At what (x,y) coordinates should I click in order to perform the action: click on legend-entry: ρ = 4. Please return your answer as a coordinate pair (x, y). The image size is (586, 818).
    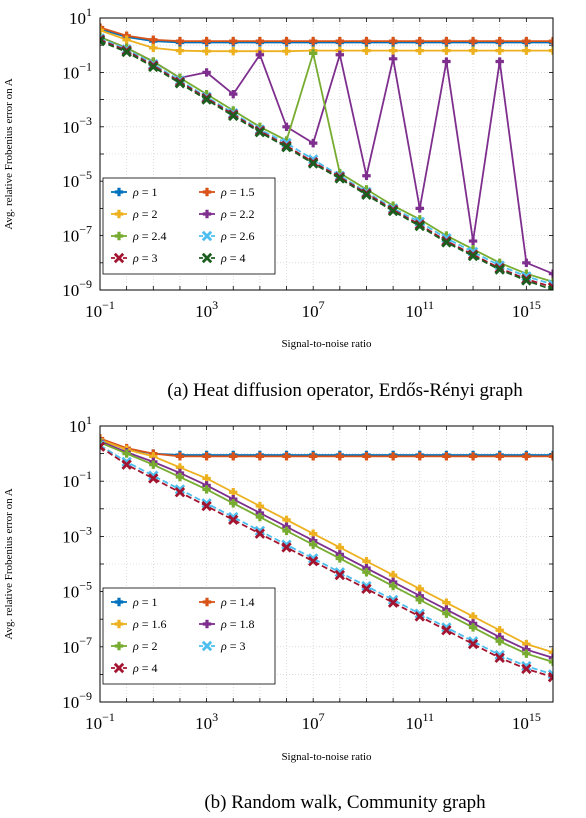
    Looking at the image, I should click on (134, 668).